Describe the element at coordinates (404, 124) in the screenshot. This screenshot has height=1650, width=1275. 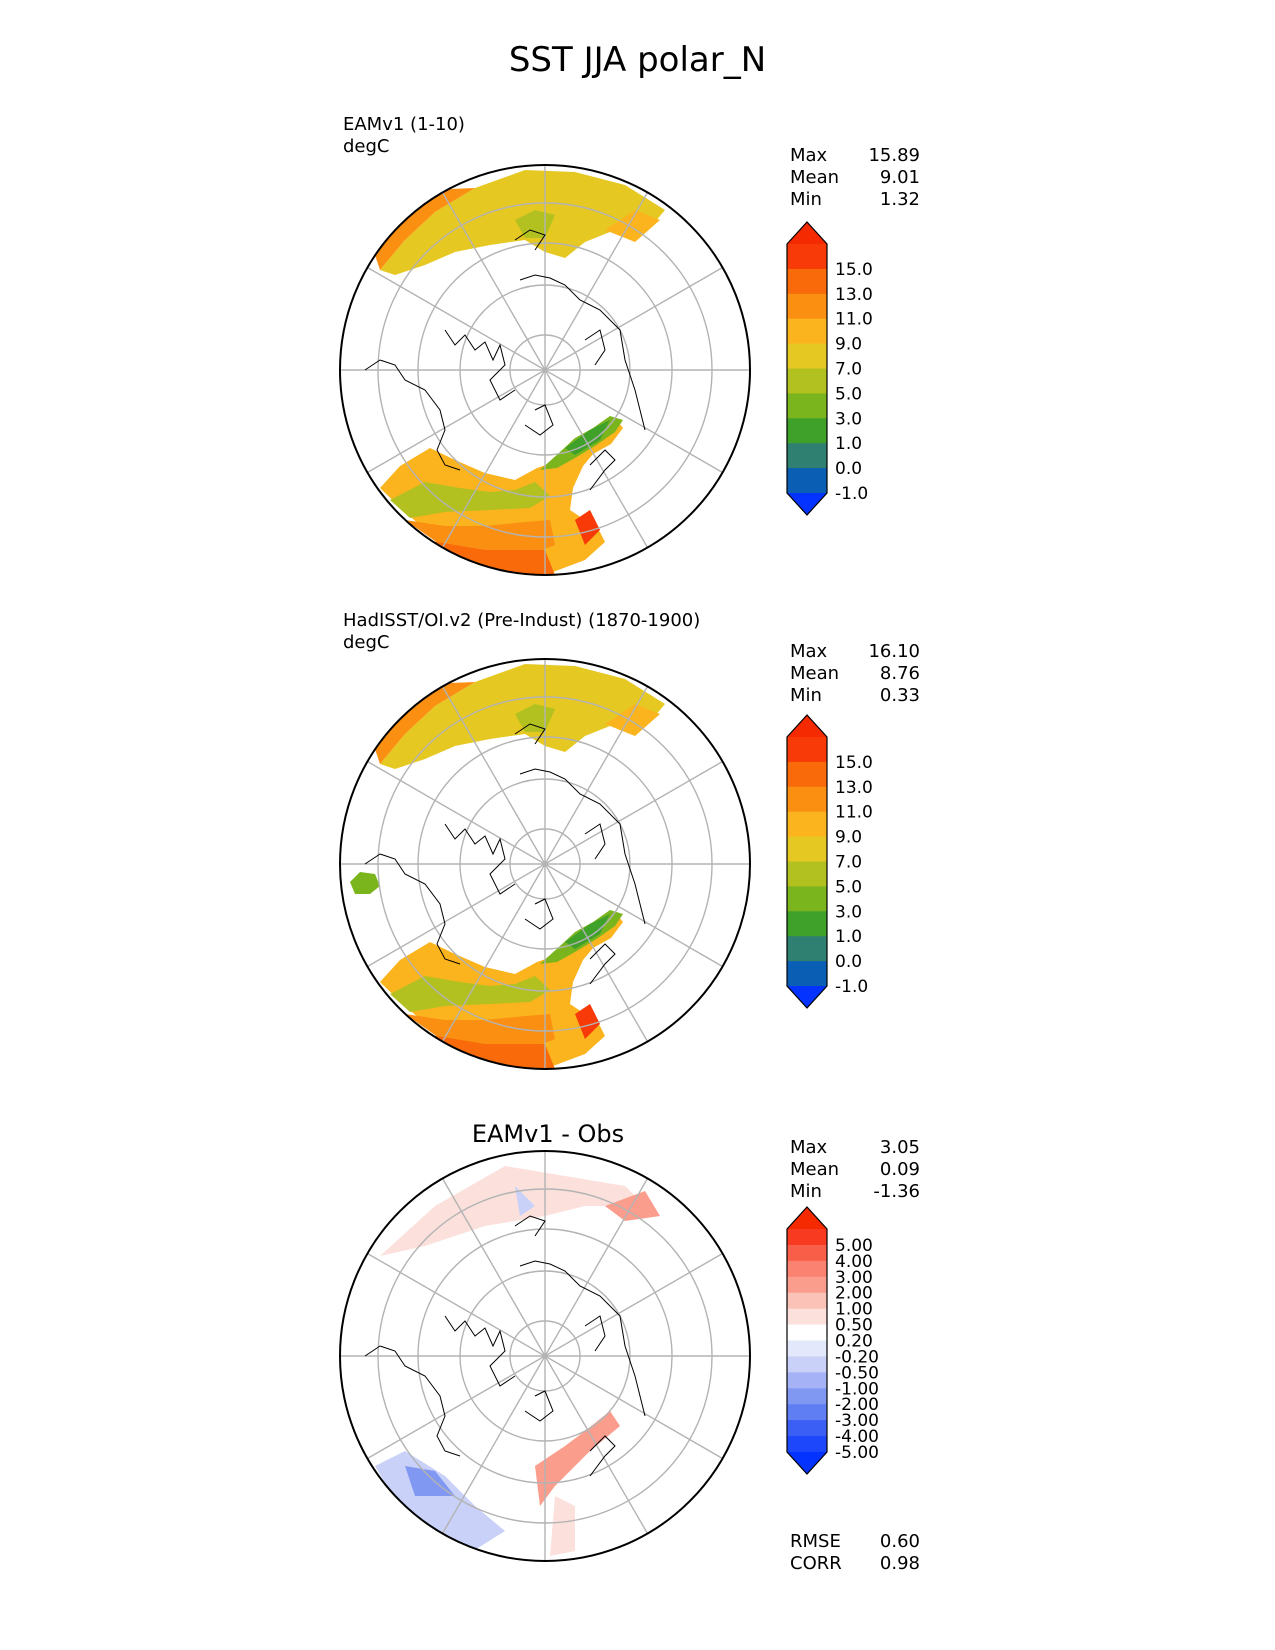
I see `panel1-model-name: EAMv1 (1-10)` at that location.